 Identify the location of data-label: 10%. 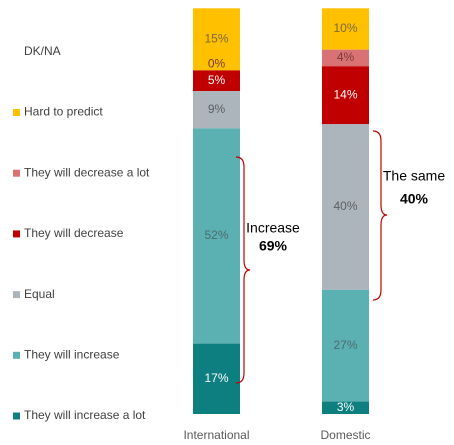
(345, 28).